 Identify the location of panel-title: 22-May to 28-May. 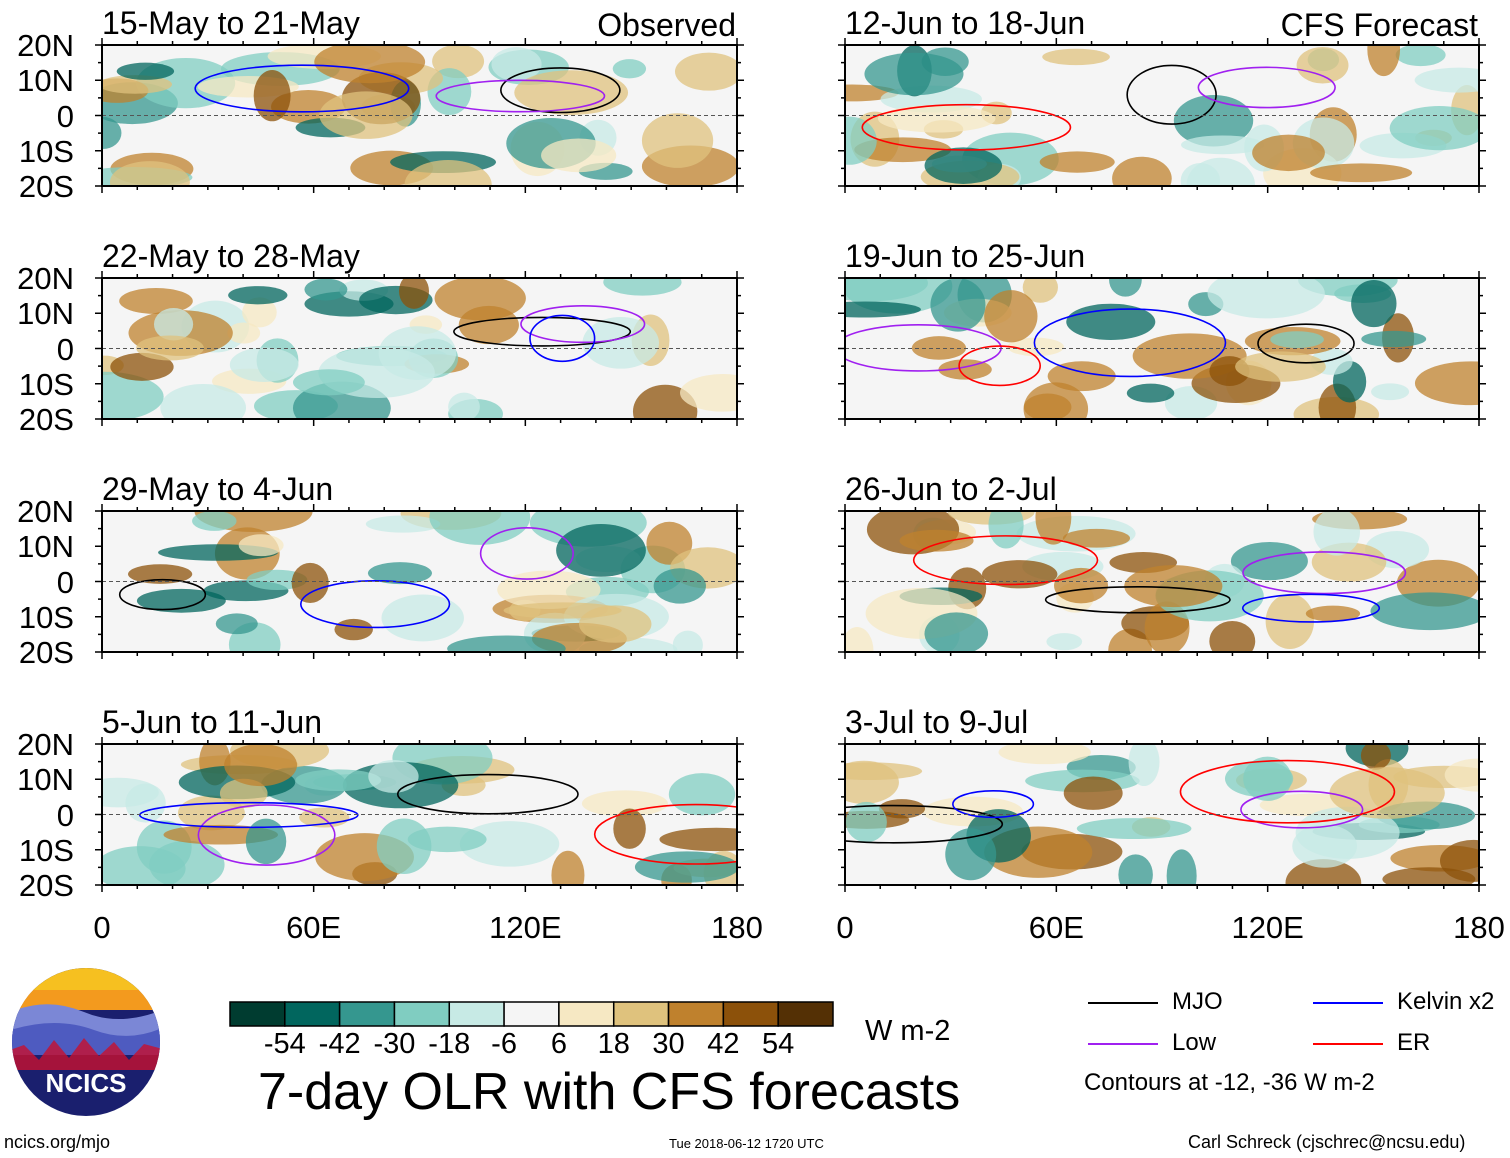
(231, 256).